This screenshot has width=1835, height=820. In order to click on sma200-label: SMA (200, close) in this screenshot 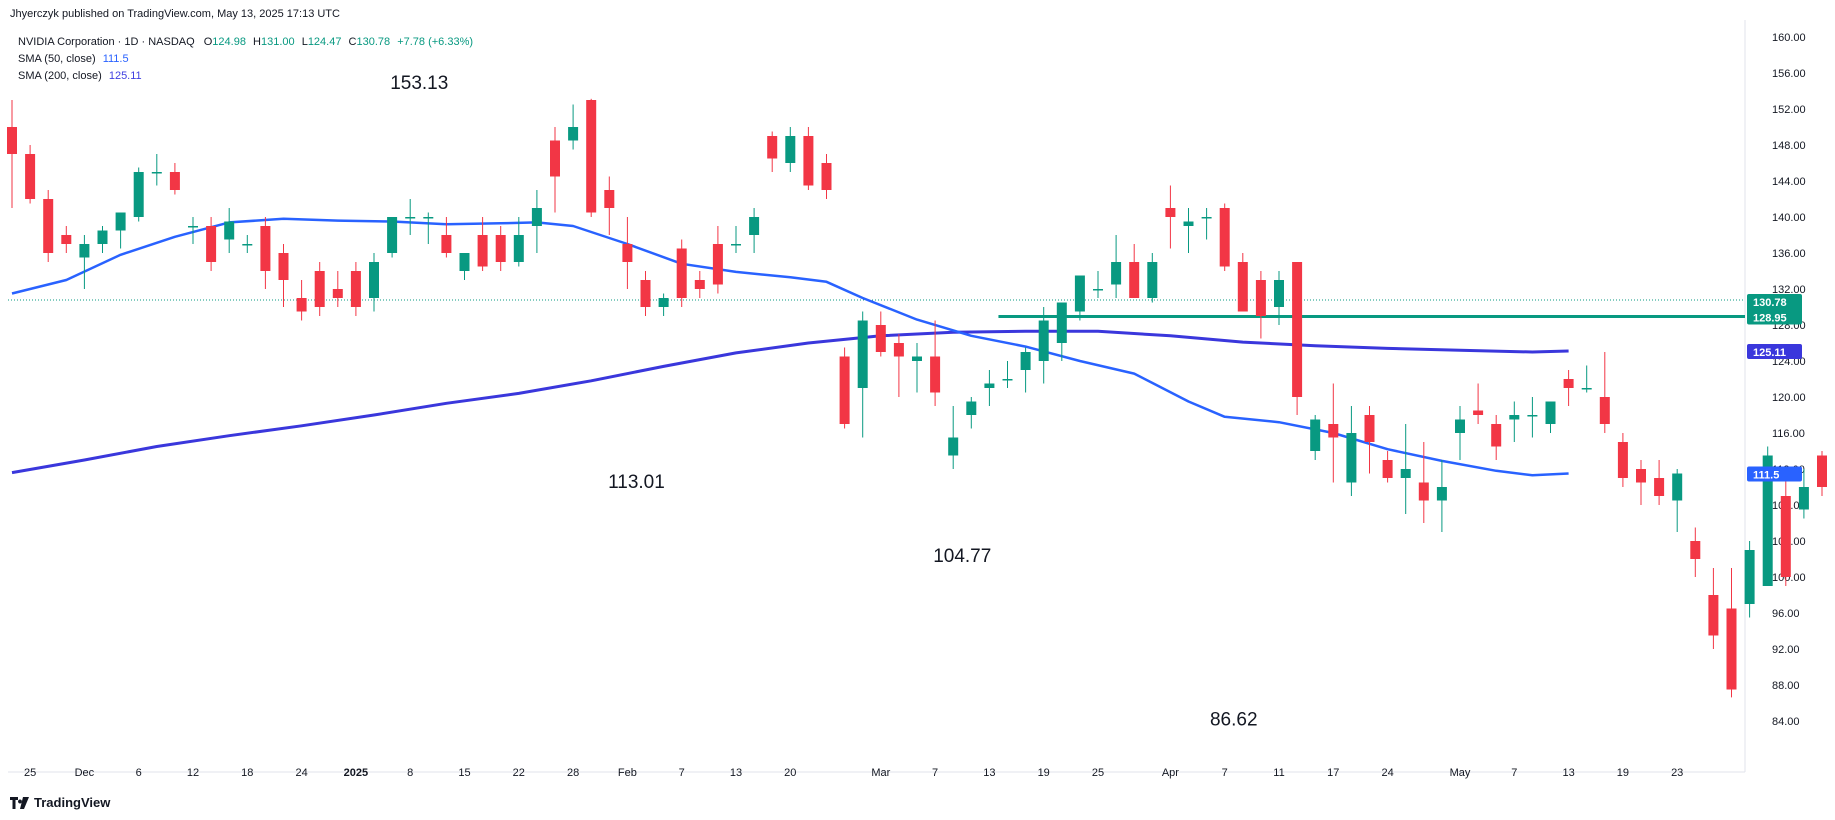, I will do `click(60, 76)`.